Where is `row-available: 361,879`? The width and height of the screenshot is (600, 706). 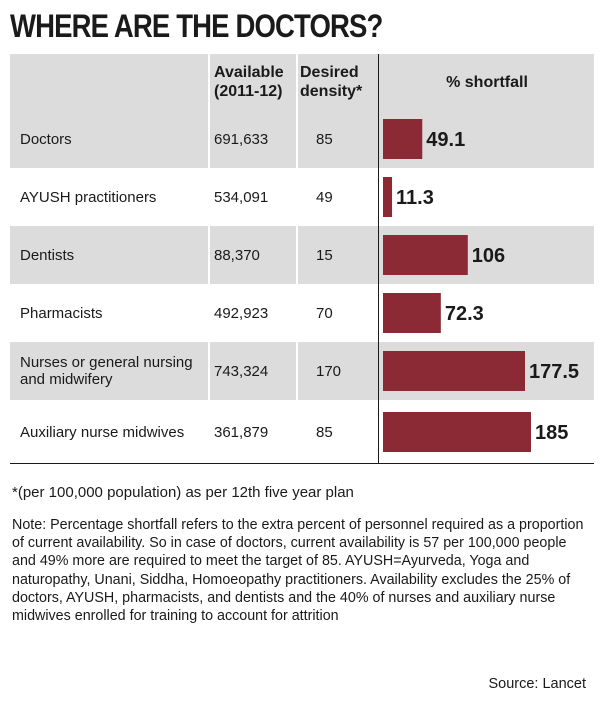 row-available: 361,879 is located at coordinates (241, 432).